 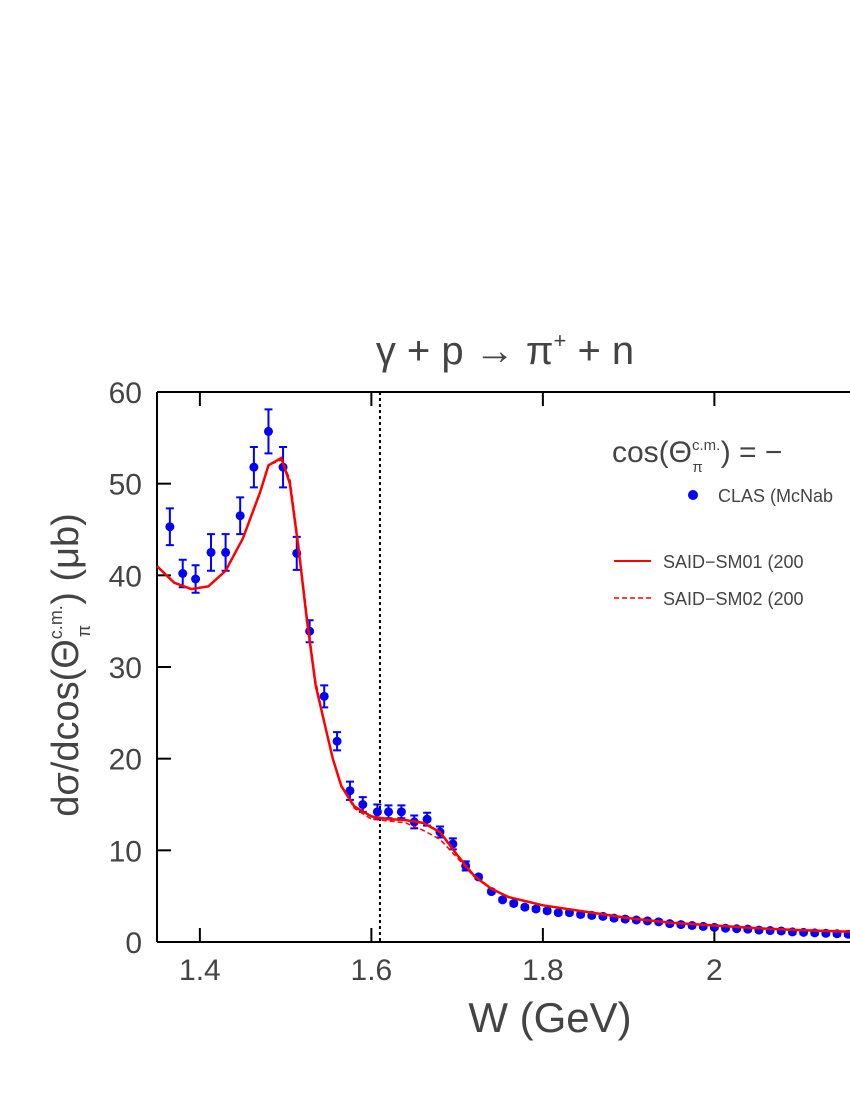 I want to click on legend-heading-sub: π, so click(x=697, y=467).